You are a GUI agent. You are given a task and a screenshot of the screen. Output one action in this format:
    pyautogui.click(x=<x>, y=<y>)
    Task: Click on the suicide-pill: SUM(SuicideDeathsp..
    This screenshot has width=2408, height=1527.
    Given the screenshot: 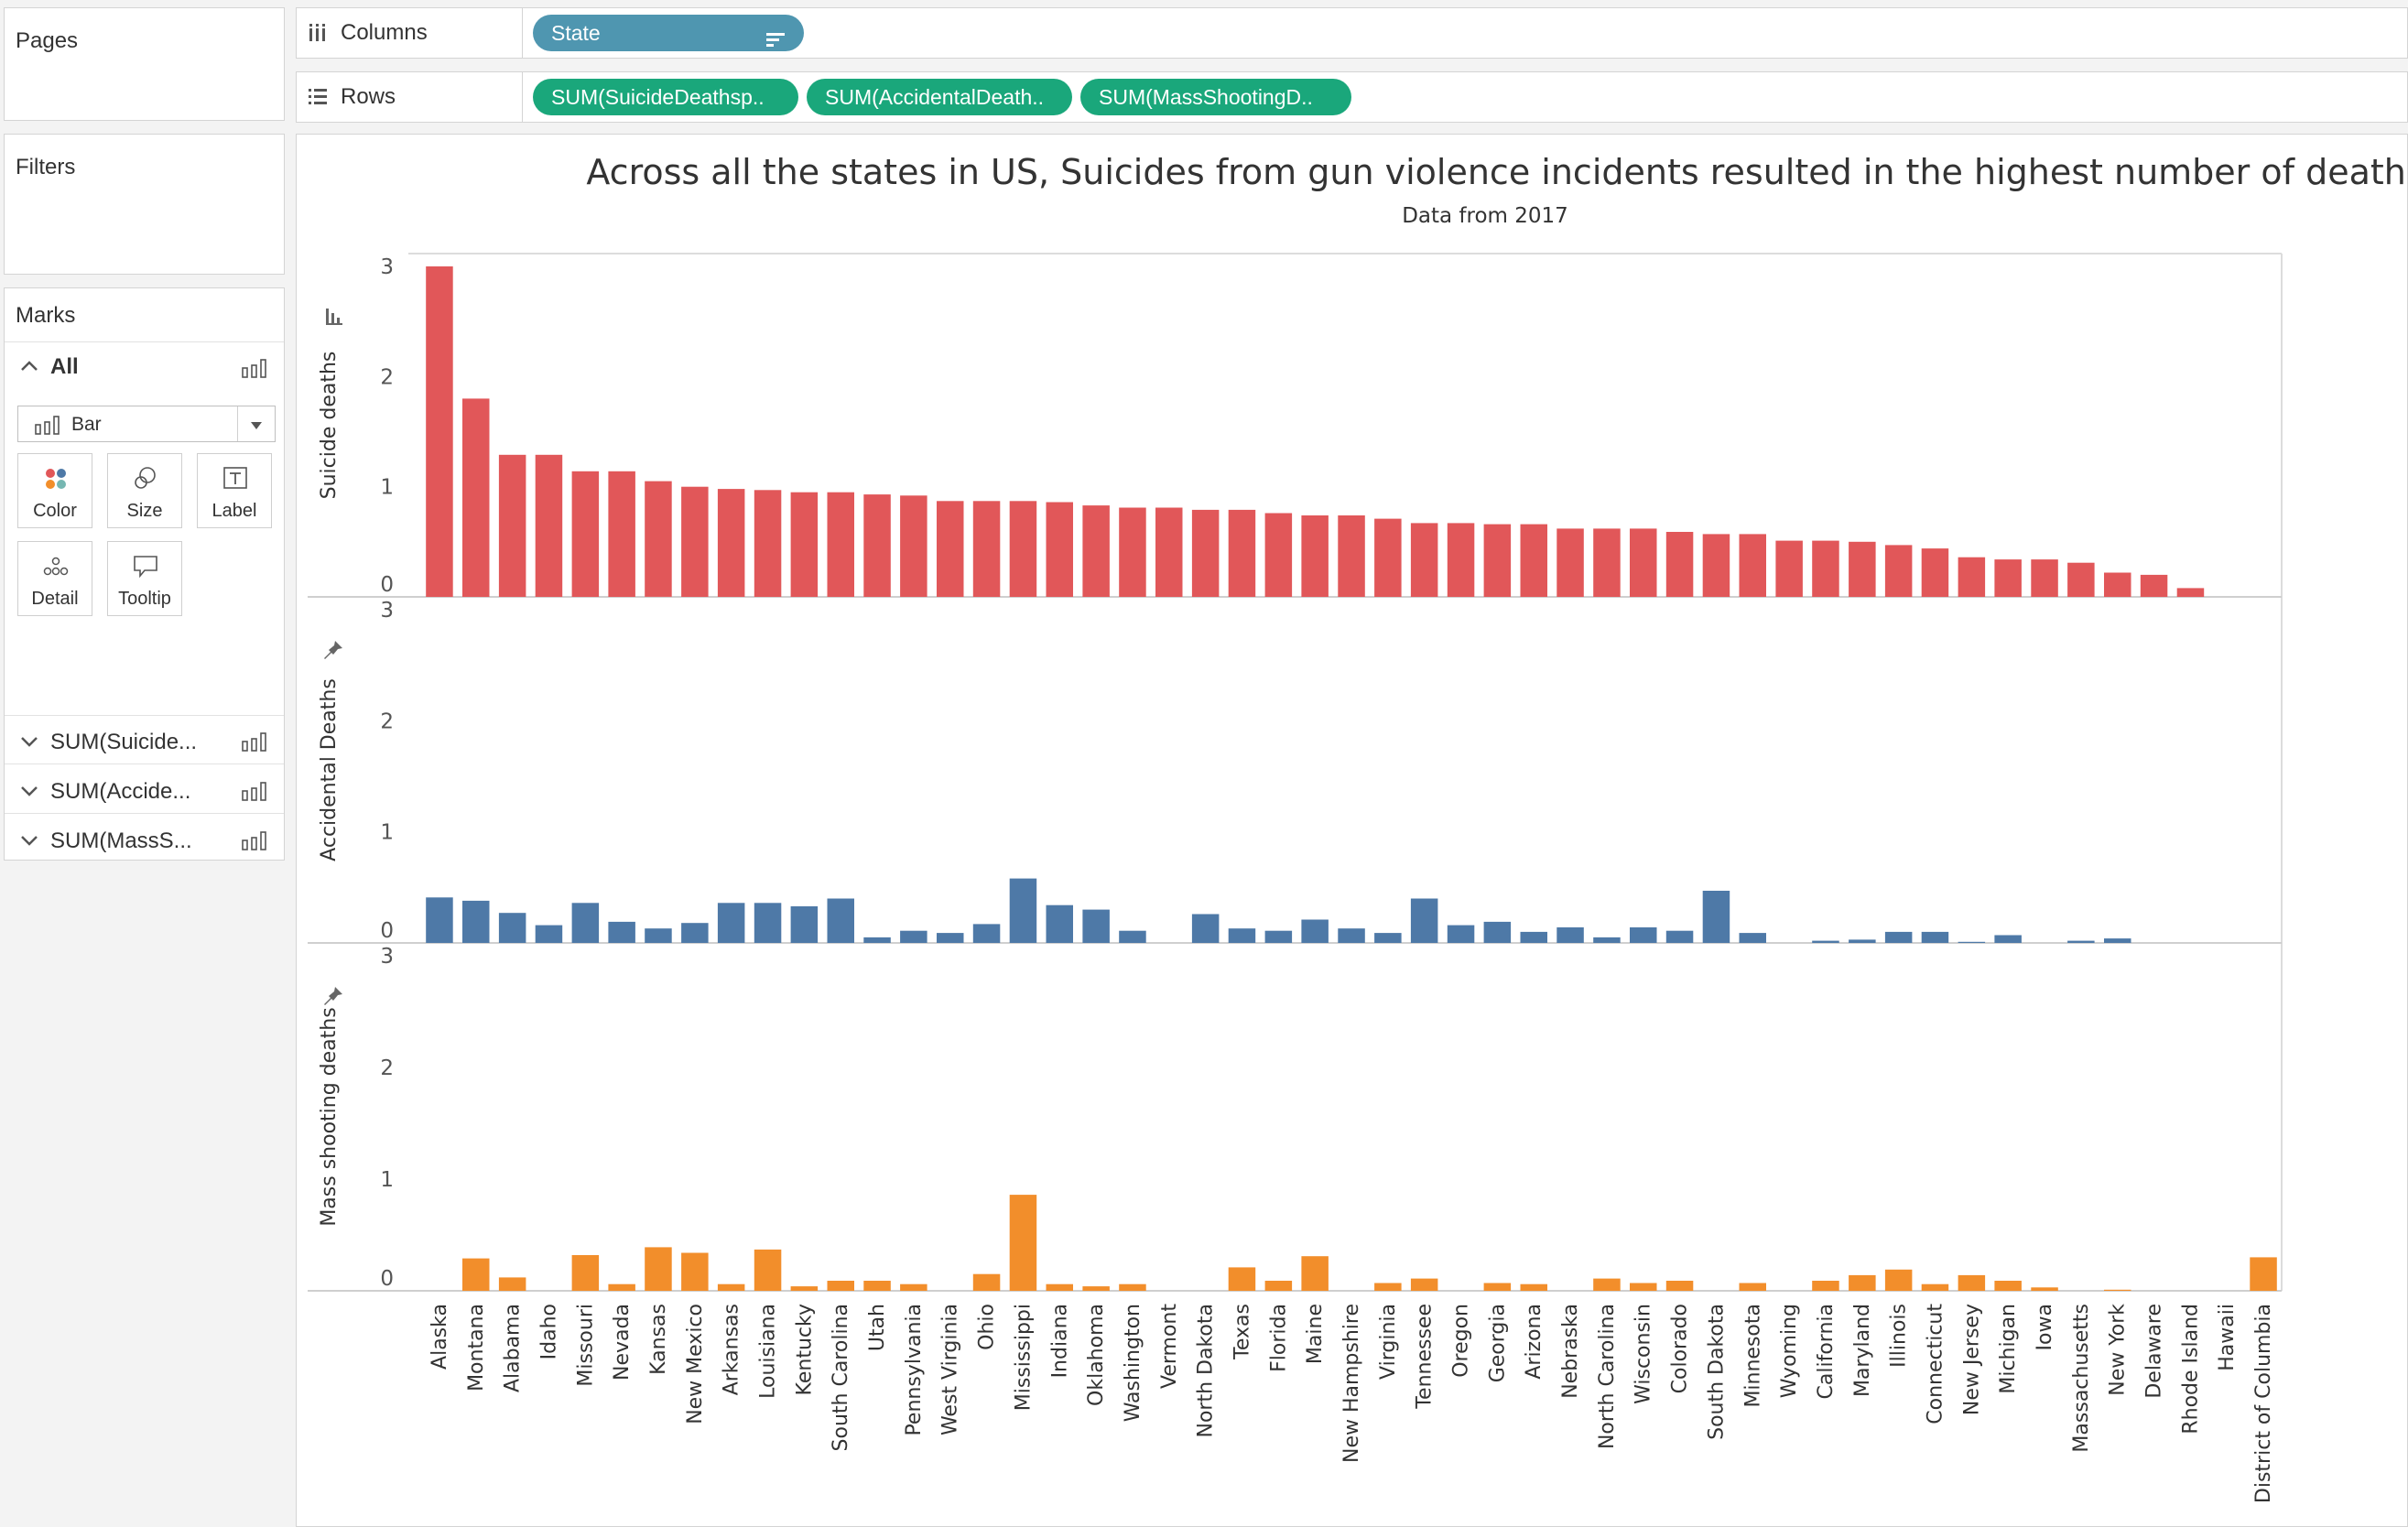 What is the action you would take?
    pyautogui.click(x=665, y=97)
    